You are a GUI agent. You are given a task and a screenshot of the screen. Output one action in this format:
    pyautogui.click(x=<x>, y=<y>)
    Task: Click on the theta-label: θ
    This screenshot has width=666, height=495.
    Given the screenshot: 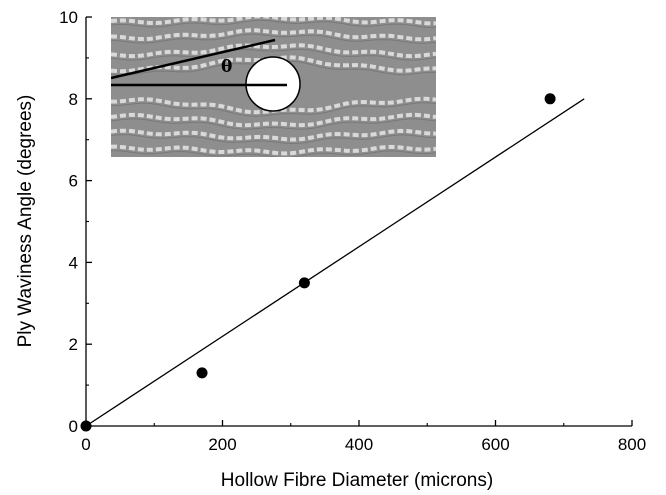 What is the action you would take?
    pyautogui.click(x=226, y=67)
    